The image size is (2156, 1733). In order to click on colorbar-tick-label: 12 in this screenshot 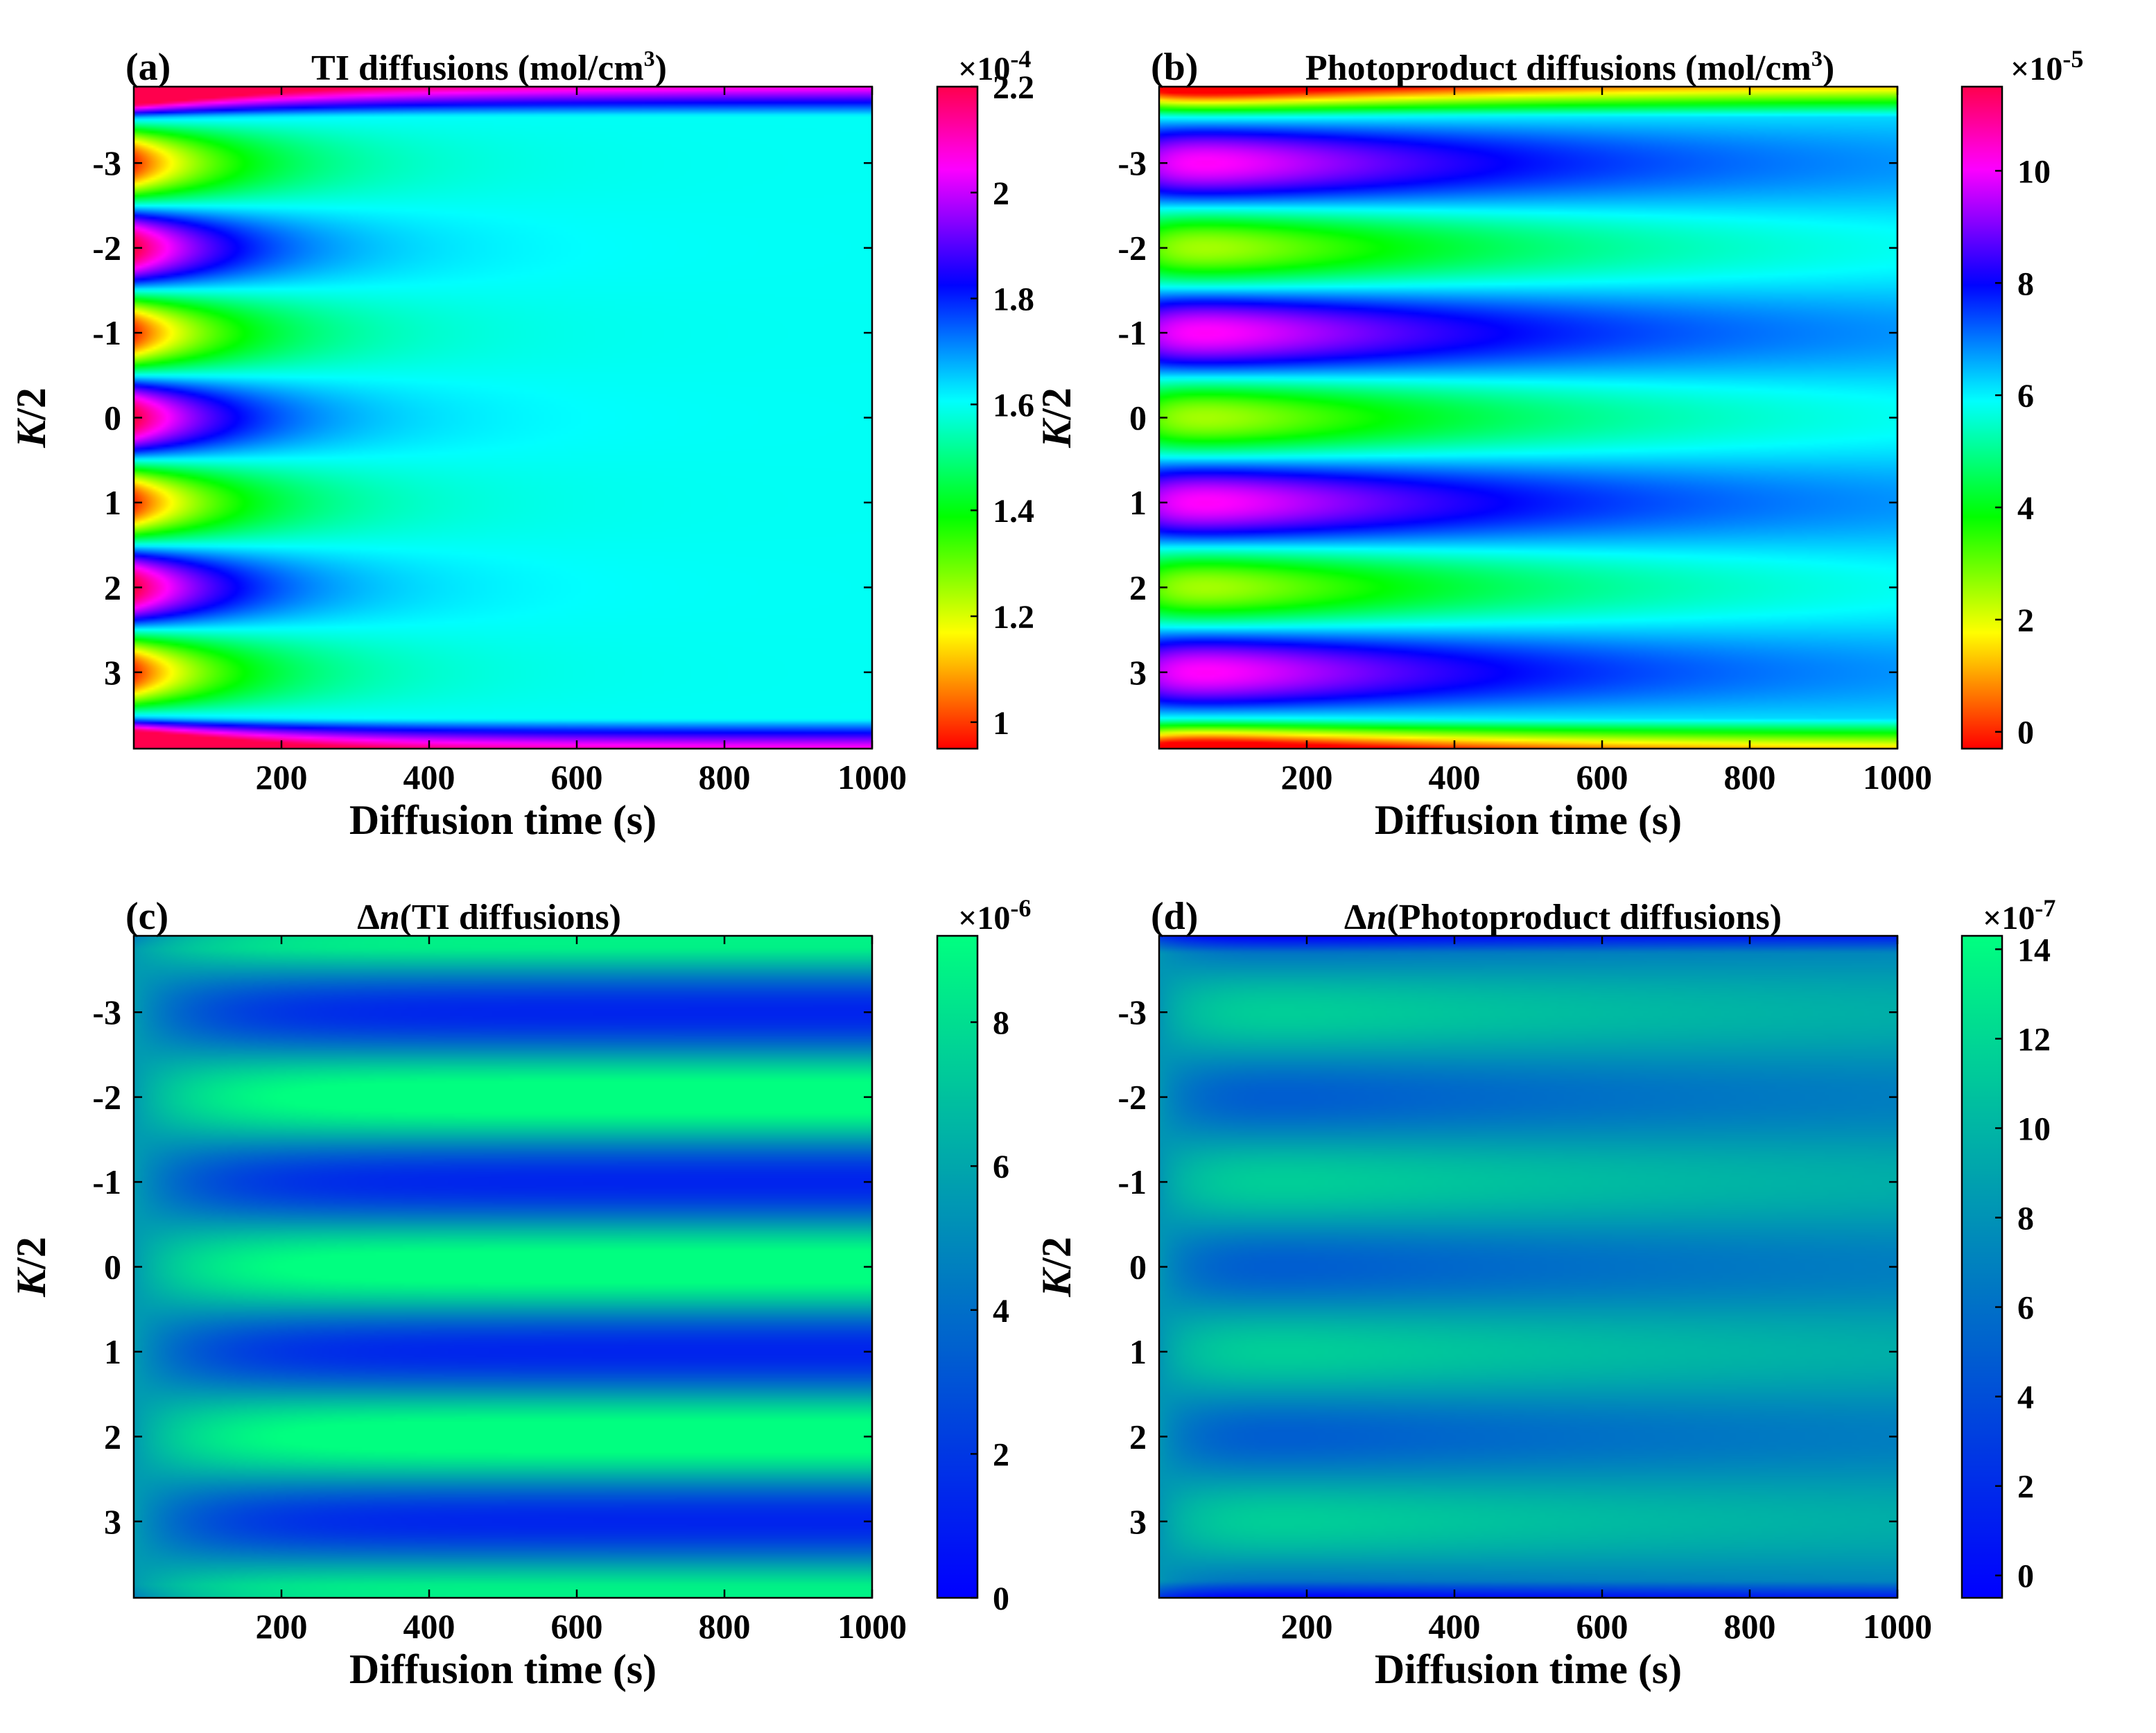, I will do `click(2034, 1039)`.